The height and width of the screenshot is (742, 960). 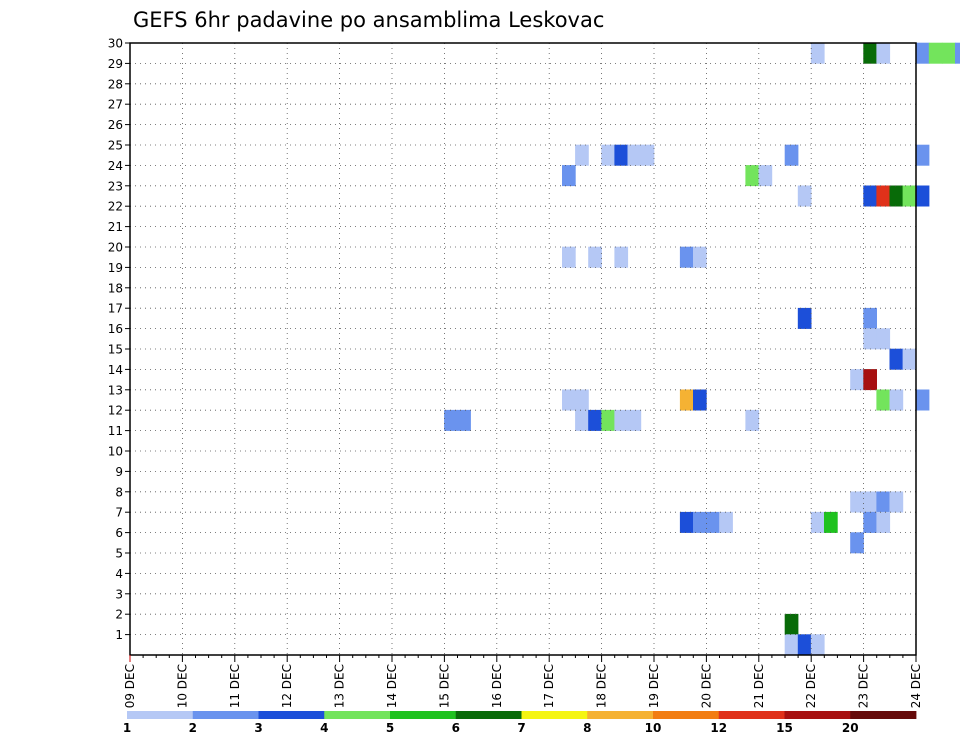 I want to click on y-tick-label-11: 11, so click(x=115, y=431).